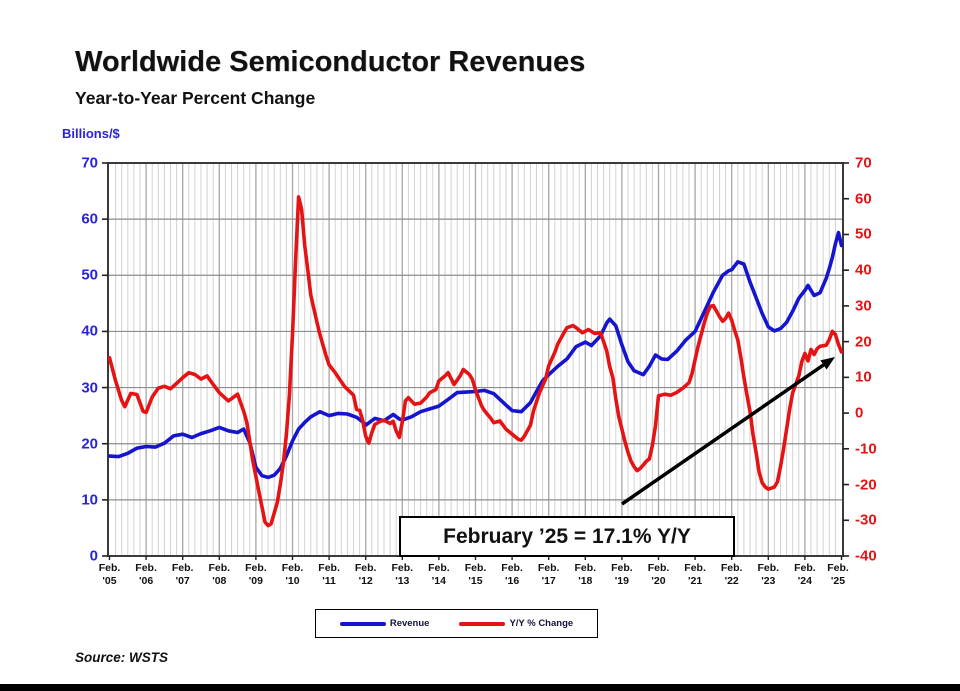 The width and height of the screenshot is (960, 691). Describe the element at coordinates (863, 377) in the screenshot. I see `right-axis-label-10: 10` at that location.